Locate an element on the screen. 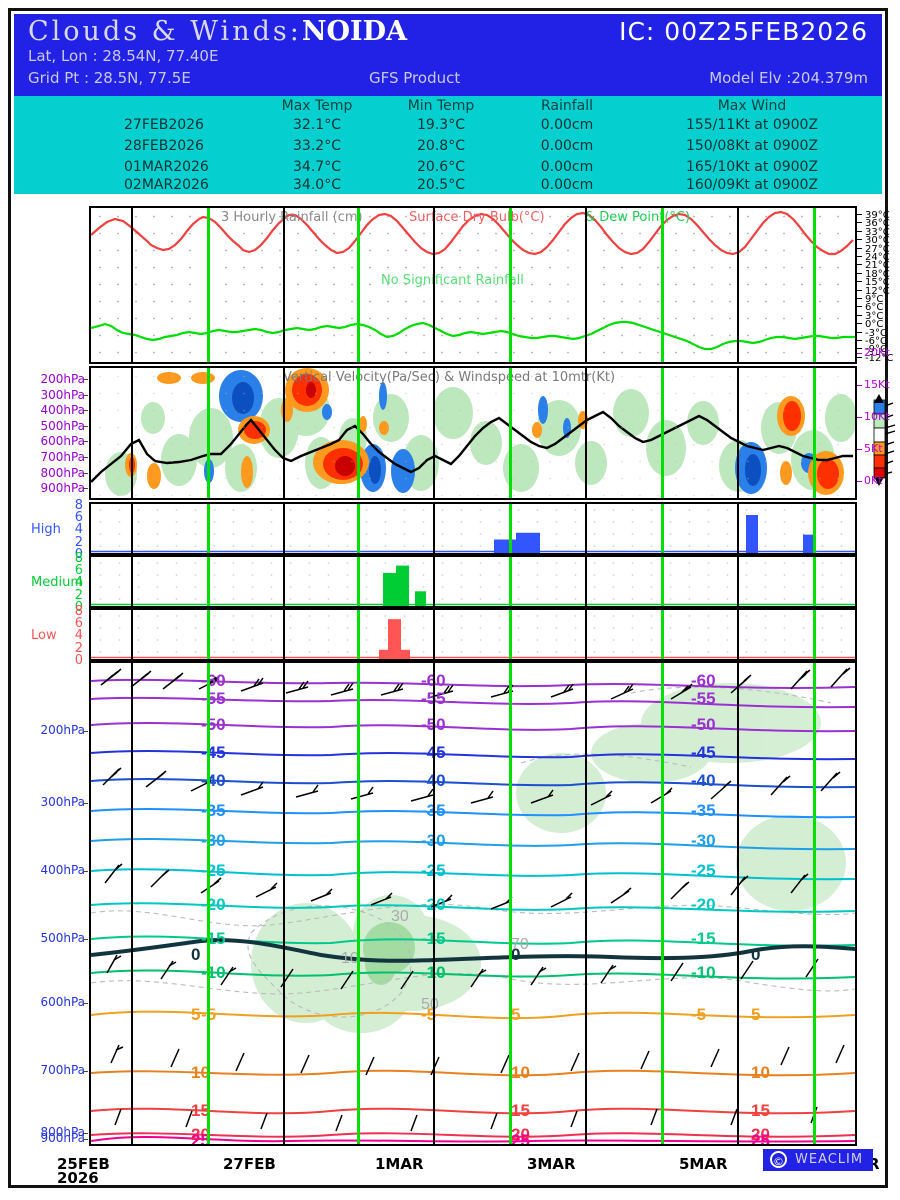  cell-min-temp: 19.3°C is located at coordinates (441, 125).